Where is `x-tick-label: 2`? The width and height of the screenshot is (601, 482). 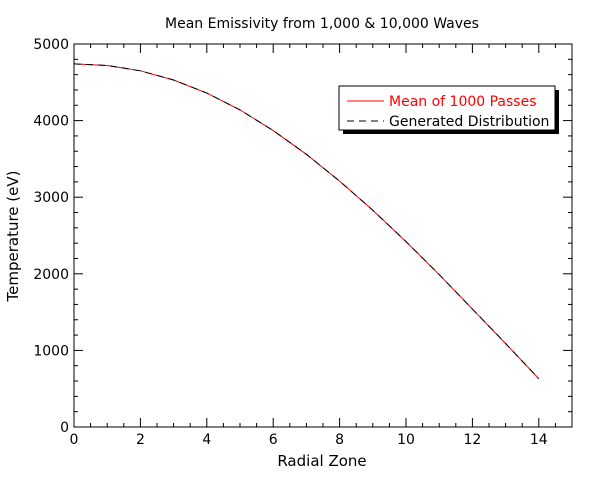 x-tick-label: 2 is located at coordinates (140, 440).